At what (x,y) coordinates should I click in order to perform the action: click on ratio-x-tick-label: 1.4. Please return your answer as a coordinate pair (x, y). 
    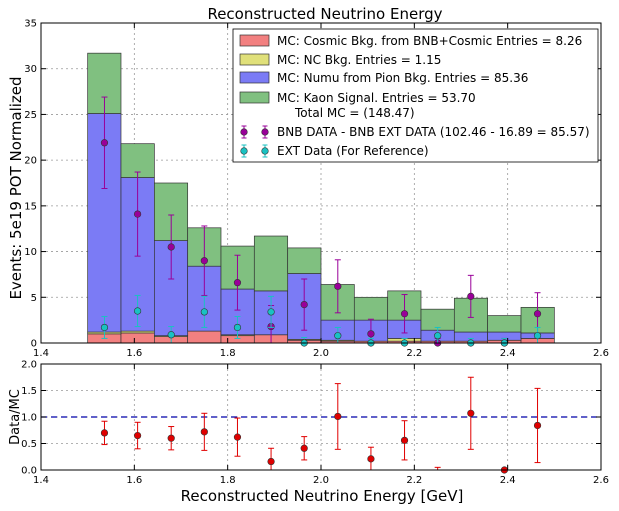
    Looking at the image, I should click on (41, 480).